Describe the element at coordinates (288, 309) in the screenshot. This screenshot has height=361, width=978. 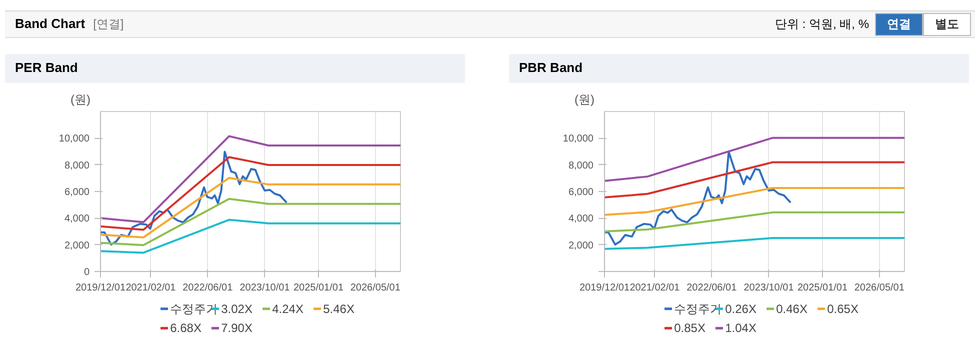
I see `legend-label: 4.24X` at that location.